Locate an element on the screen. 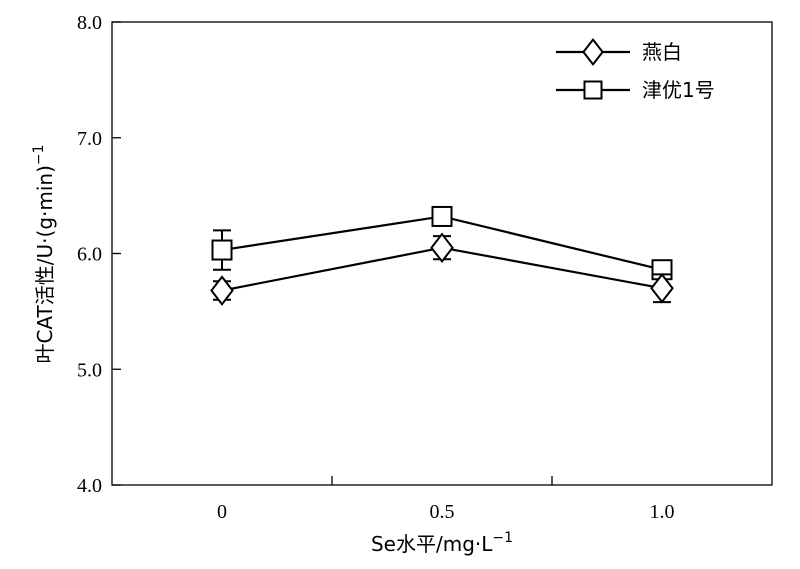 The image size is (800, 569). y-tick-label: 7.0 is located at coordinates (89, 139).